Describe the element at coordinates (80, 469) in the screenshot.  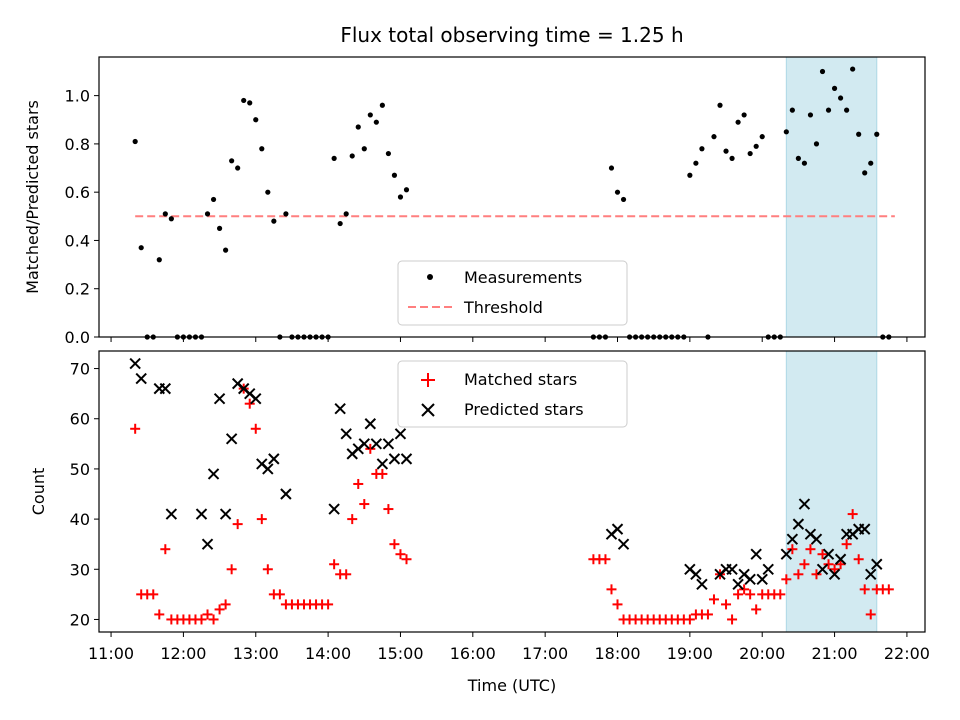
I see `y-tick-label: 50` at that location.